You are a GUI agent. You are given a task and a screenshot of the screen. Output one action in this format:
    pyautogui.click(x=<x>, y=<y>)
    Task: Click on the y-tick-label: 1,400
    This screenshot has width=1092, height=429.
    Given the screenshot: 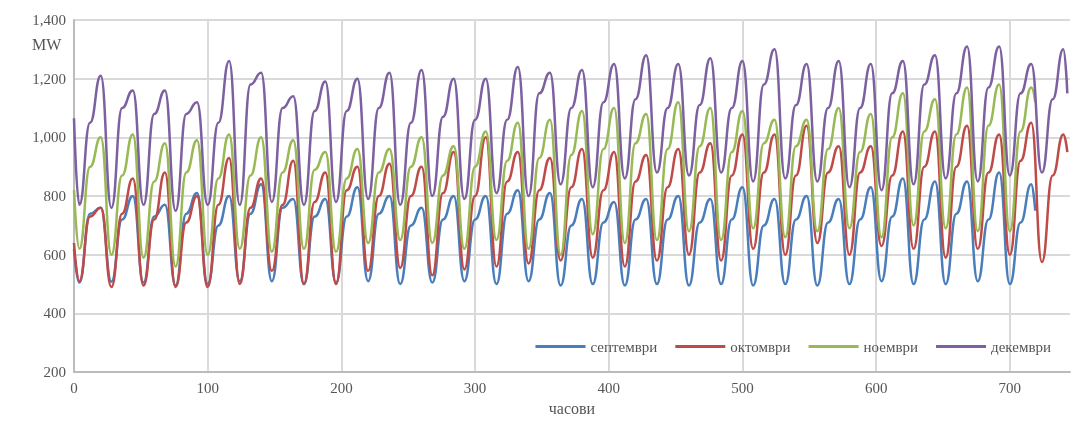 What is the action you would take?
    pyautogui.click(x=49, y=20)
    